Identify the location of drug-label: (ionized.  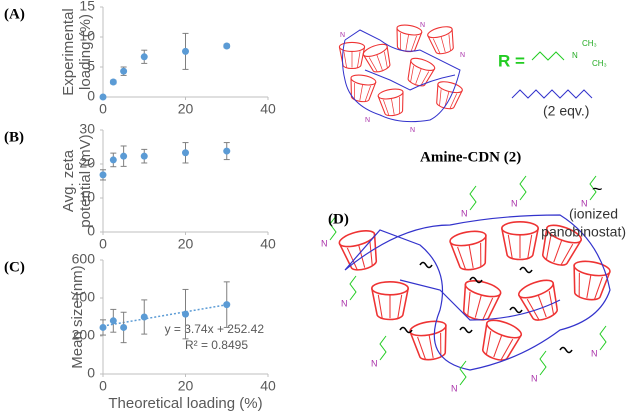
(593, 214).